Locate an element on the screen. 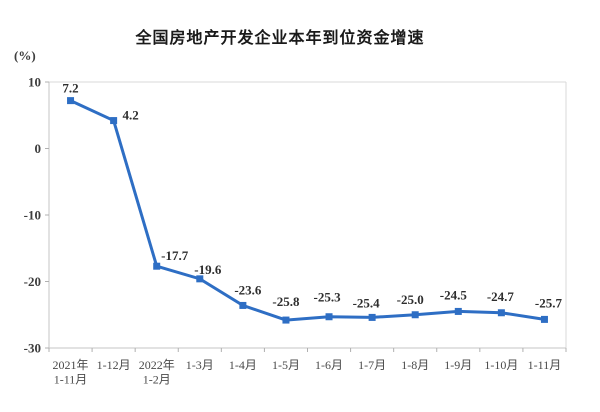 This screenshot has height=412, width=600. data-point-label: -25.4 is located at coordinates (367, 302).